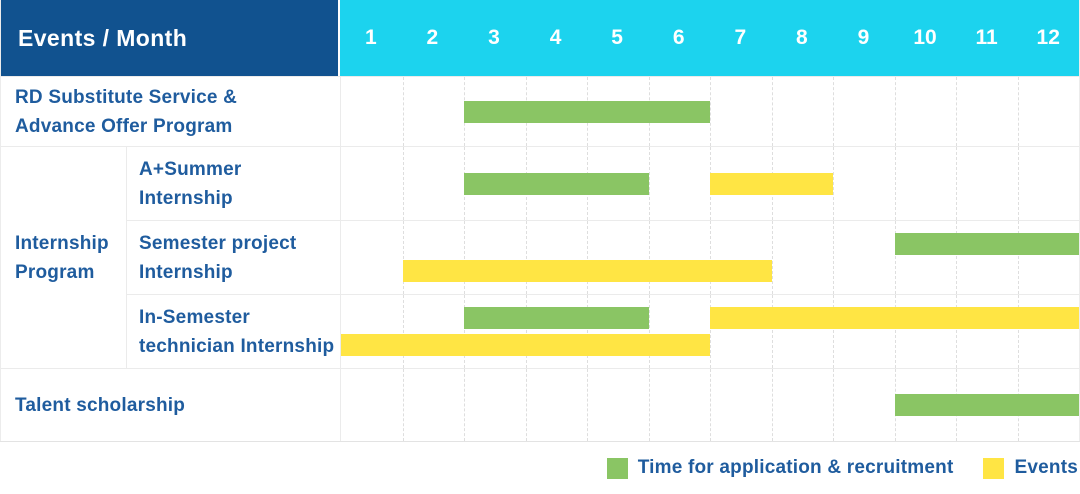 The height and width of the screenshot is (494, 1080). I want to click on month-header-1: 1, so click(370, 37).